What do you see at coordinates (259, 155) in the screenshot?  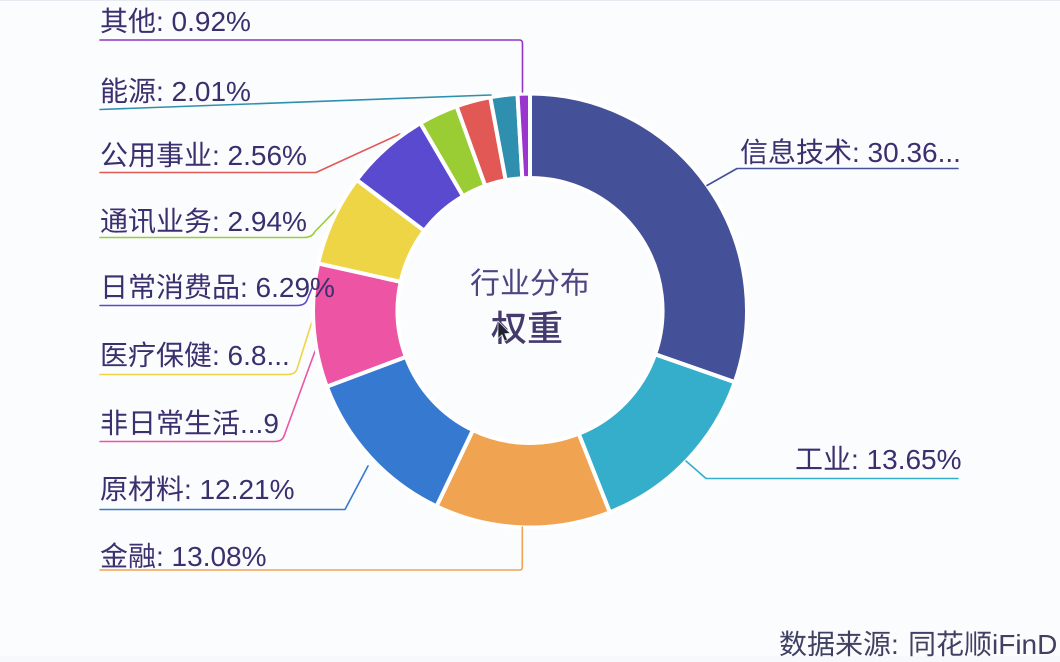 I see `svg-text:: 2.56%: : 2.56%` at bounding box center [259, 155].